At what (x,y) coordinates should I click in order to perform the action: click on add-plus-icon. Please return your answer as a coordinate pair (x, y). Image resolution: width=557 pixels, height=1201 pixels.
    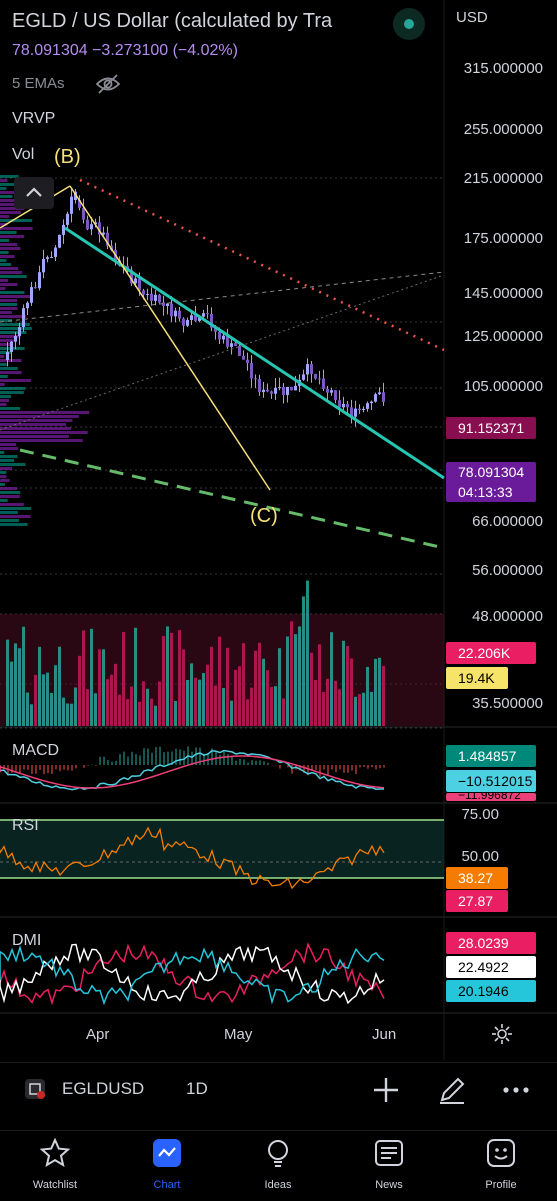
    Looking at the image, I should click on (386, 1090).